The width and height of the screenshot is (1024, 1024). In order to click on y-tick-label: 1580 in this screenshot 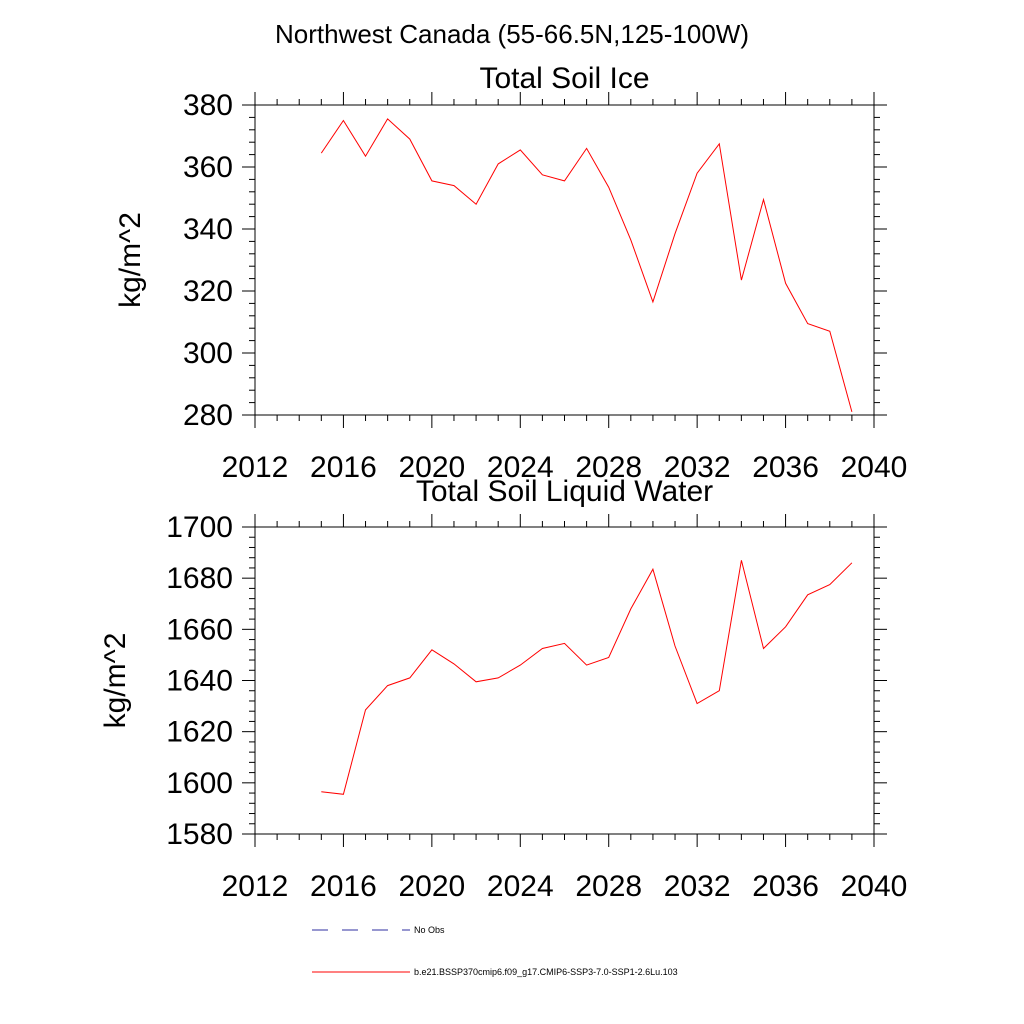, I will do `click(199, 834)`.